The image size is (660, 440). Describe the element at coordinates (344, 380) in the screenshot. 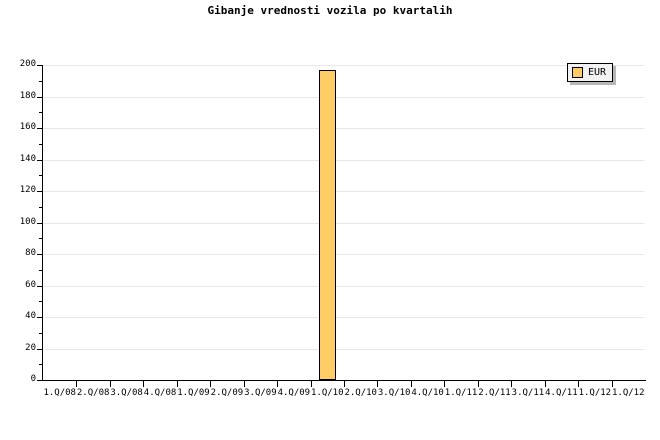

I see `x-axis-line` at that location.